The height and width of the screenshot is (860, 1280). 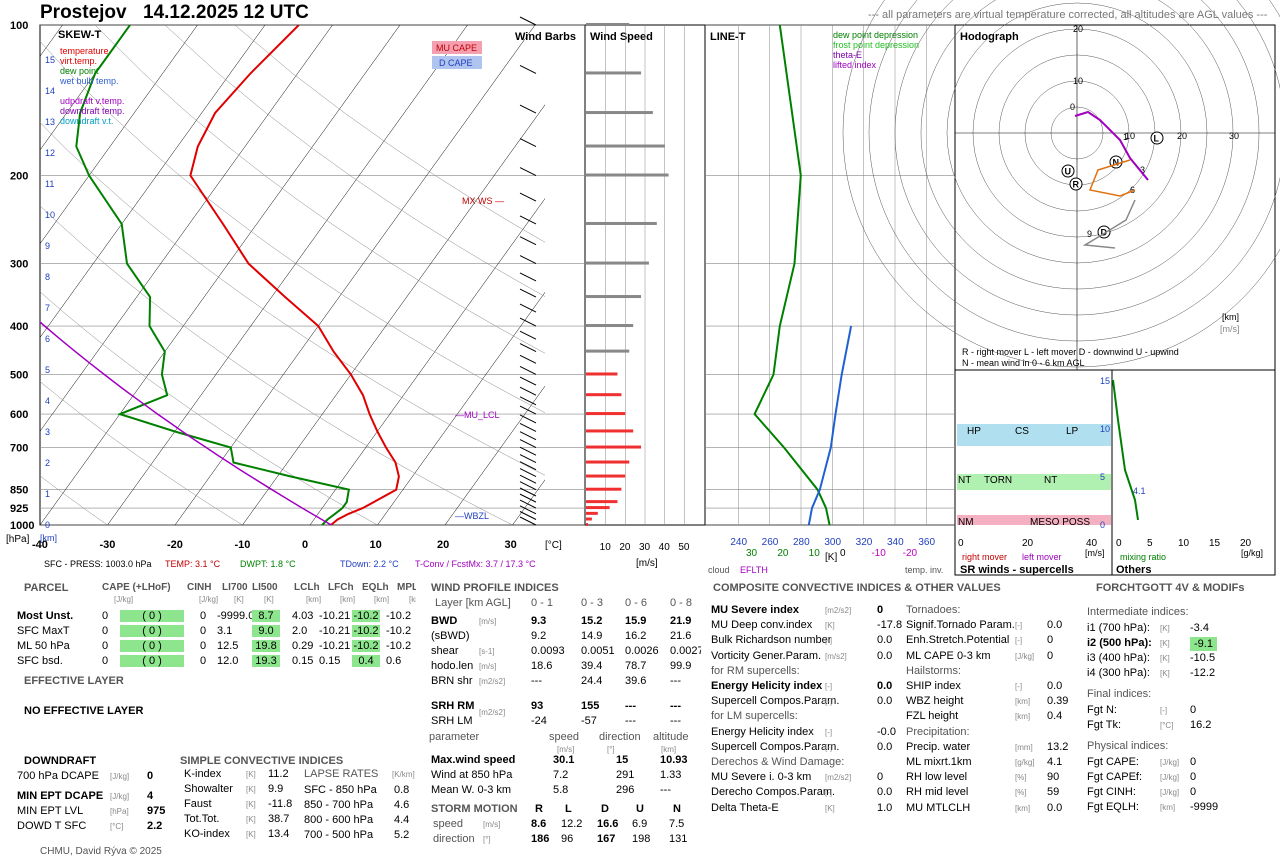 I want to click on efl-label: EFLTH, so click(x=754, y=570).